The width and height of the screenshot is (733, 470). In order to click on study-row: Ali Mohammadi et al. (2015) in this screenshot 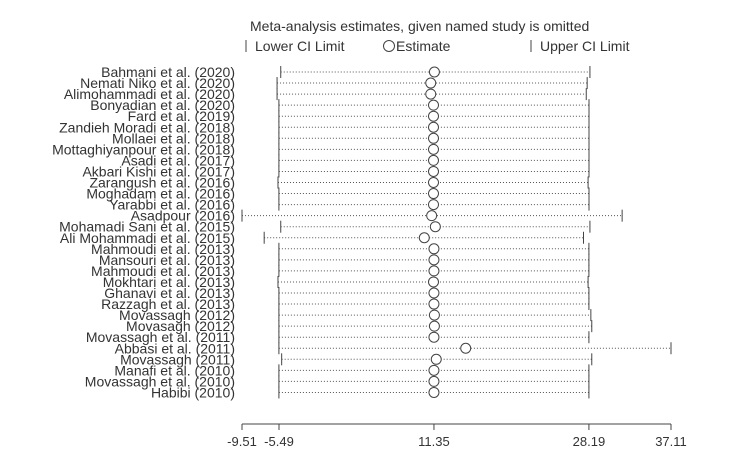, I will do `click(322, 238)`.